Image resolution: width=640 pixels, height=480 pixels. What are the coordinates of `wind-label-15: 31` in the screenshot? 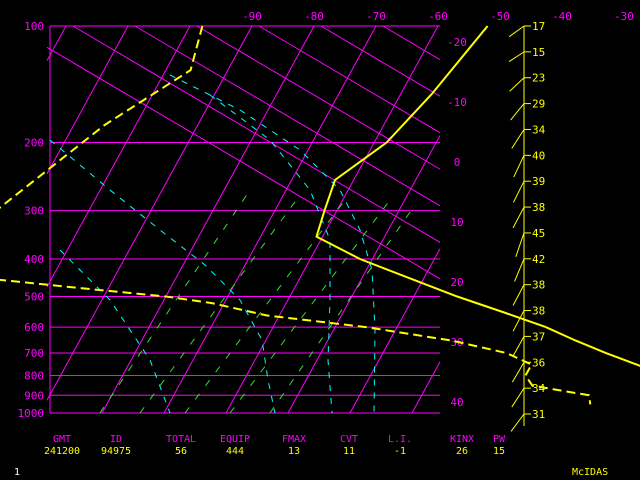 It's located at (538, 414).